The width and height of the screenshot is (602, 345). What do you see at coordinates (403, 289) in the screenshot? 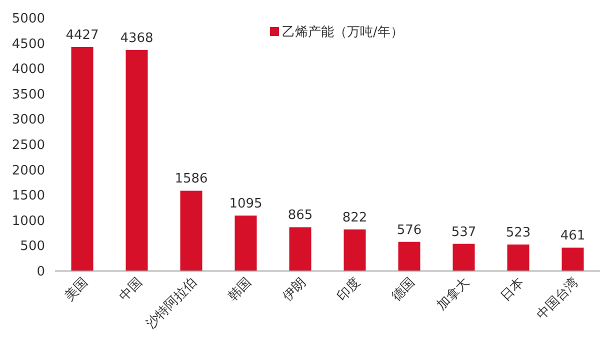
I see `x-tick-label: 德国` at bounding box center [403, 289].